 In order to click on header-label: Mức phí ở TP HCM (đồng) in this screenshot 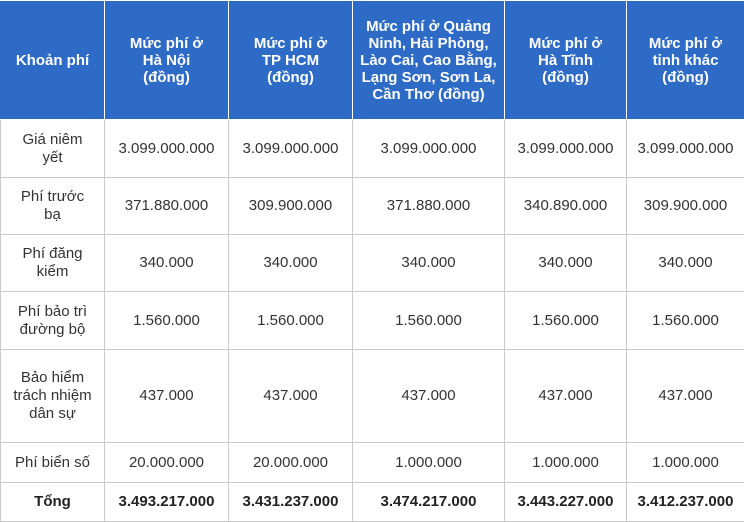, I will do `click(290, 60)`.